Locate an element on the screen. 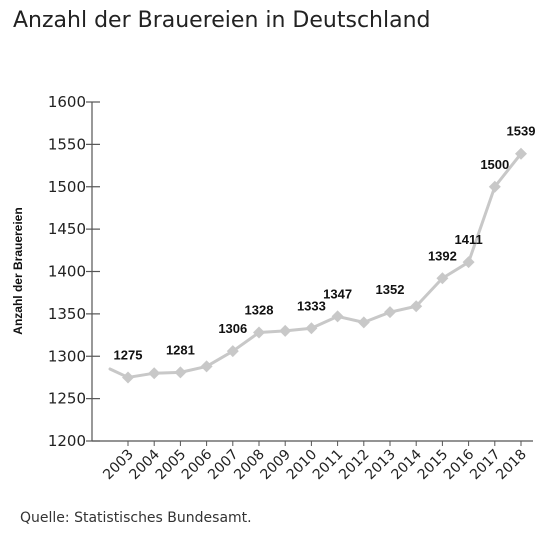  y-tick-label: 1500 is located at coordinates (67, 187).